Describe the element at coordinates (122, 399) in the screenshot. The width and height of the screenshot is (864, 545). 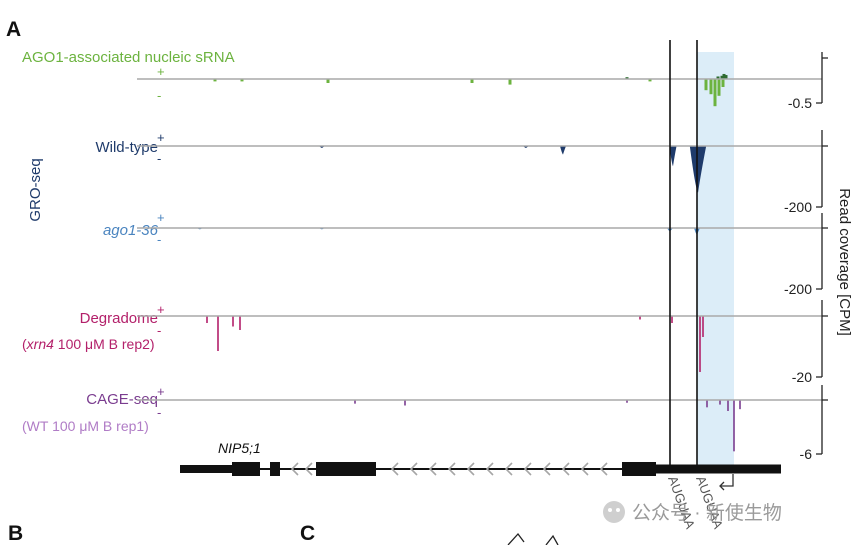
I see `track-label-cage: CAGE-seq` at that location.